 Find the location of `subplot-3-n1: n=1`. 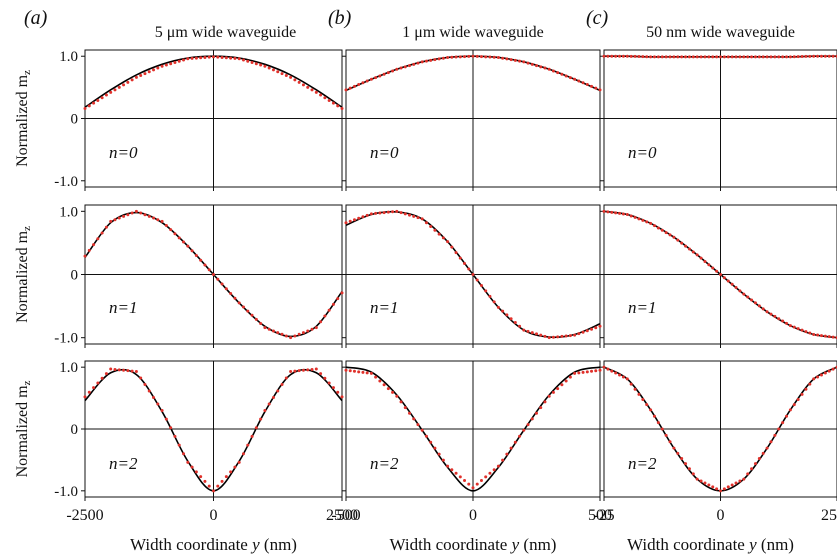

subplot-3-n1: n=1 is located at coordinates (718, 276).